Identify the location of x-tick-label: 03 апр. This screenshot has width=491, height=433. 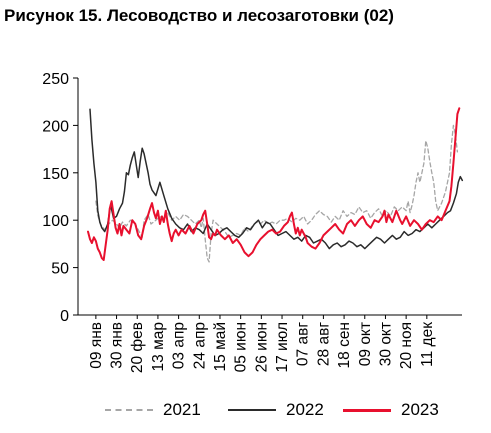
(179, 345).